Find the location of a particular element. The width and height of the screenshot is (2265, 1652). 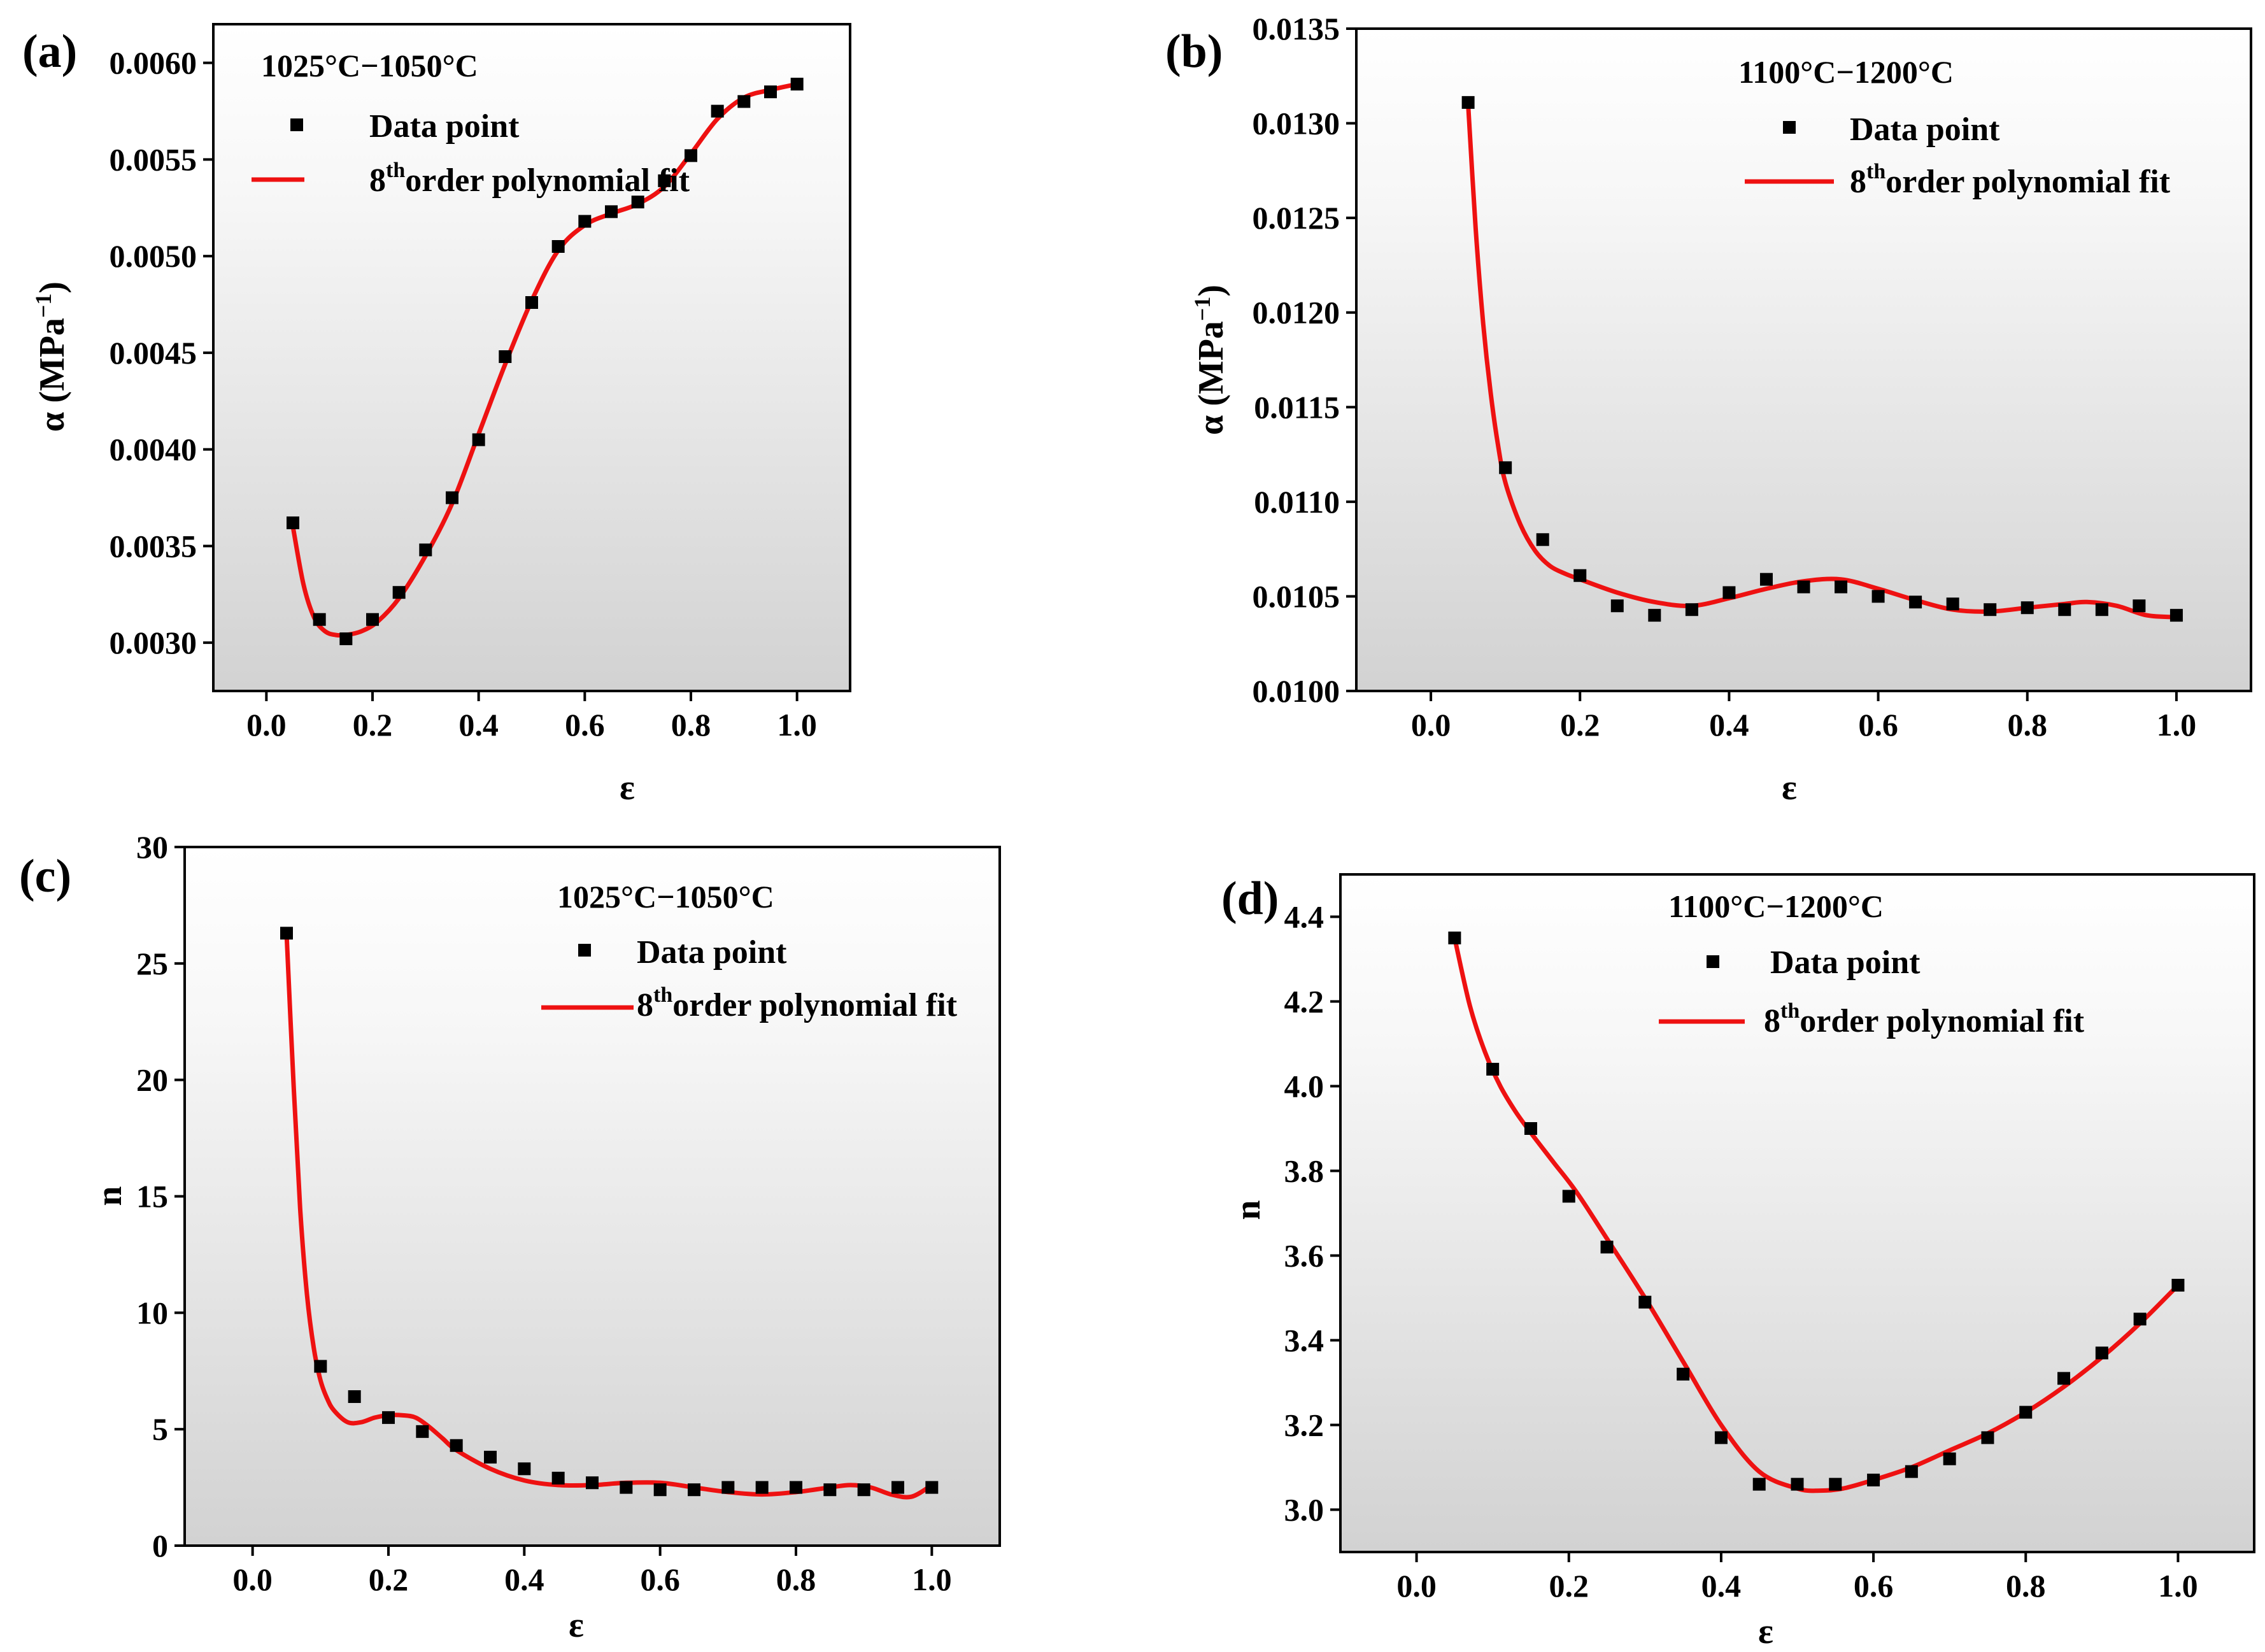

y-tick-label: 0.0135 is located at coordinates (1296, 29).